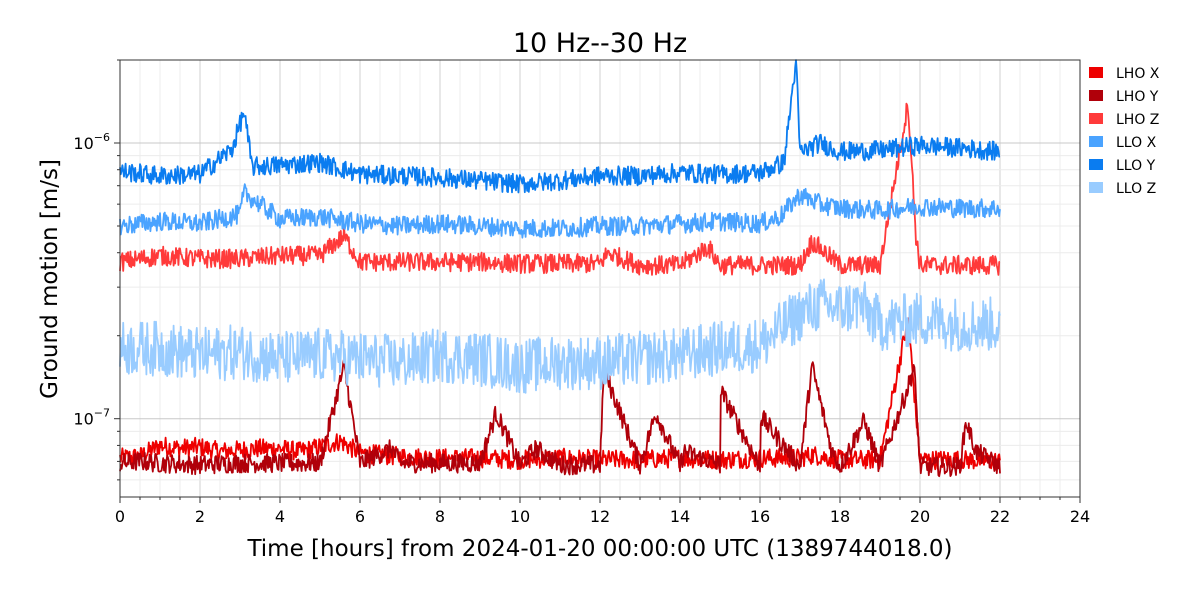 This screenshot has width=1200, height=600. I want to click on chart-title: 10 Hz--30 Hz, so click(600, 43).